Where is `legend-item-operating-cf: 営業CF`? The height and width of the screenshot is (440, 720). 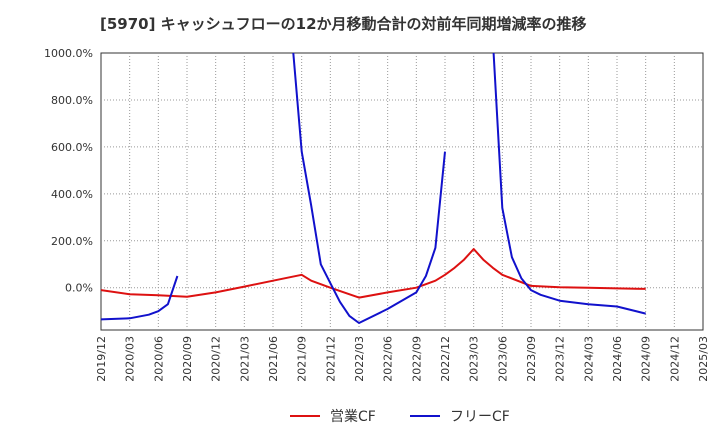 legend-item-operating-cf: 営業CF is located at coordinates (333, 416).